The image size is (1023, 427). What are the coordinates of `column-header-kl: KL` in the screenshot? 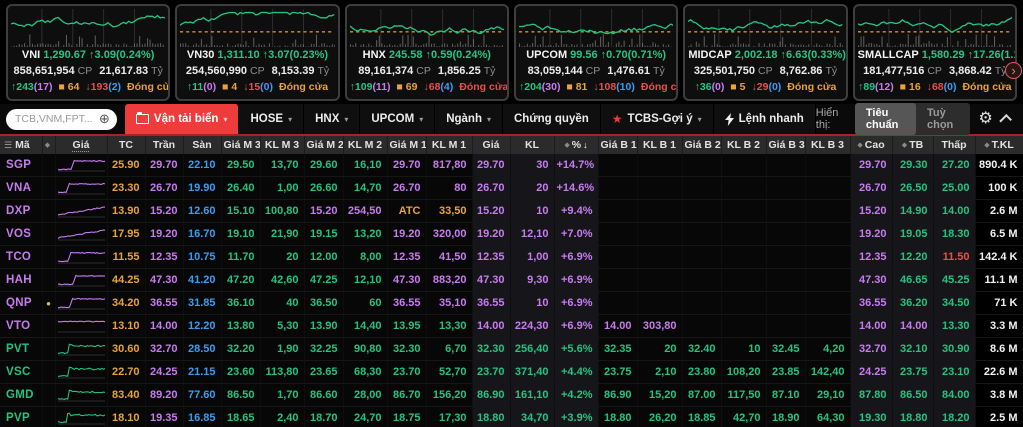 It's located at (532, 145).